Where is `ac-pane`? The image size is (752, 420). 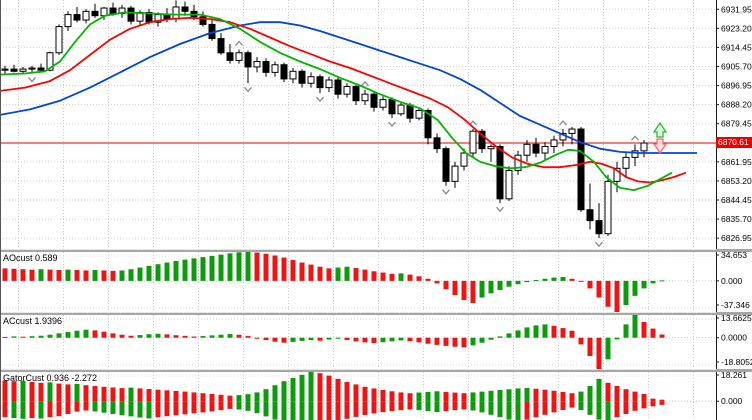
ac-pane is located at coordinates (358, 342).